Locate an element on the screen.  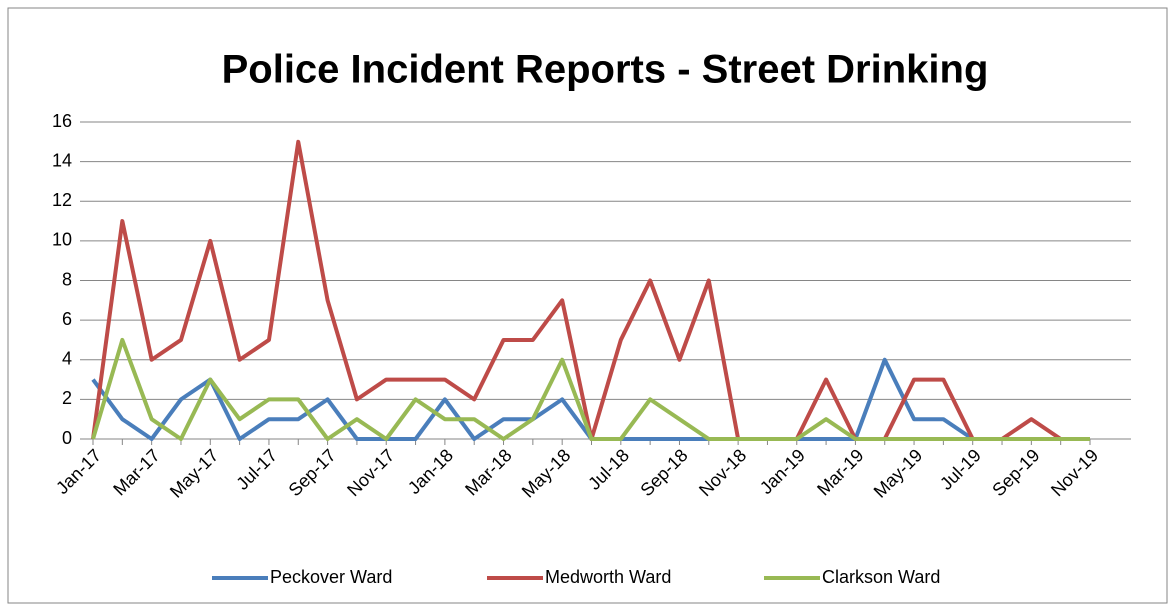
y-tick-label: 10 is located at coordinates (62, 240).